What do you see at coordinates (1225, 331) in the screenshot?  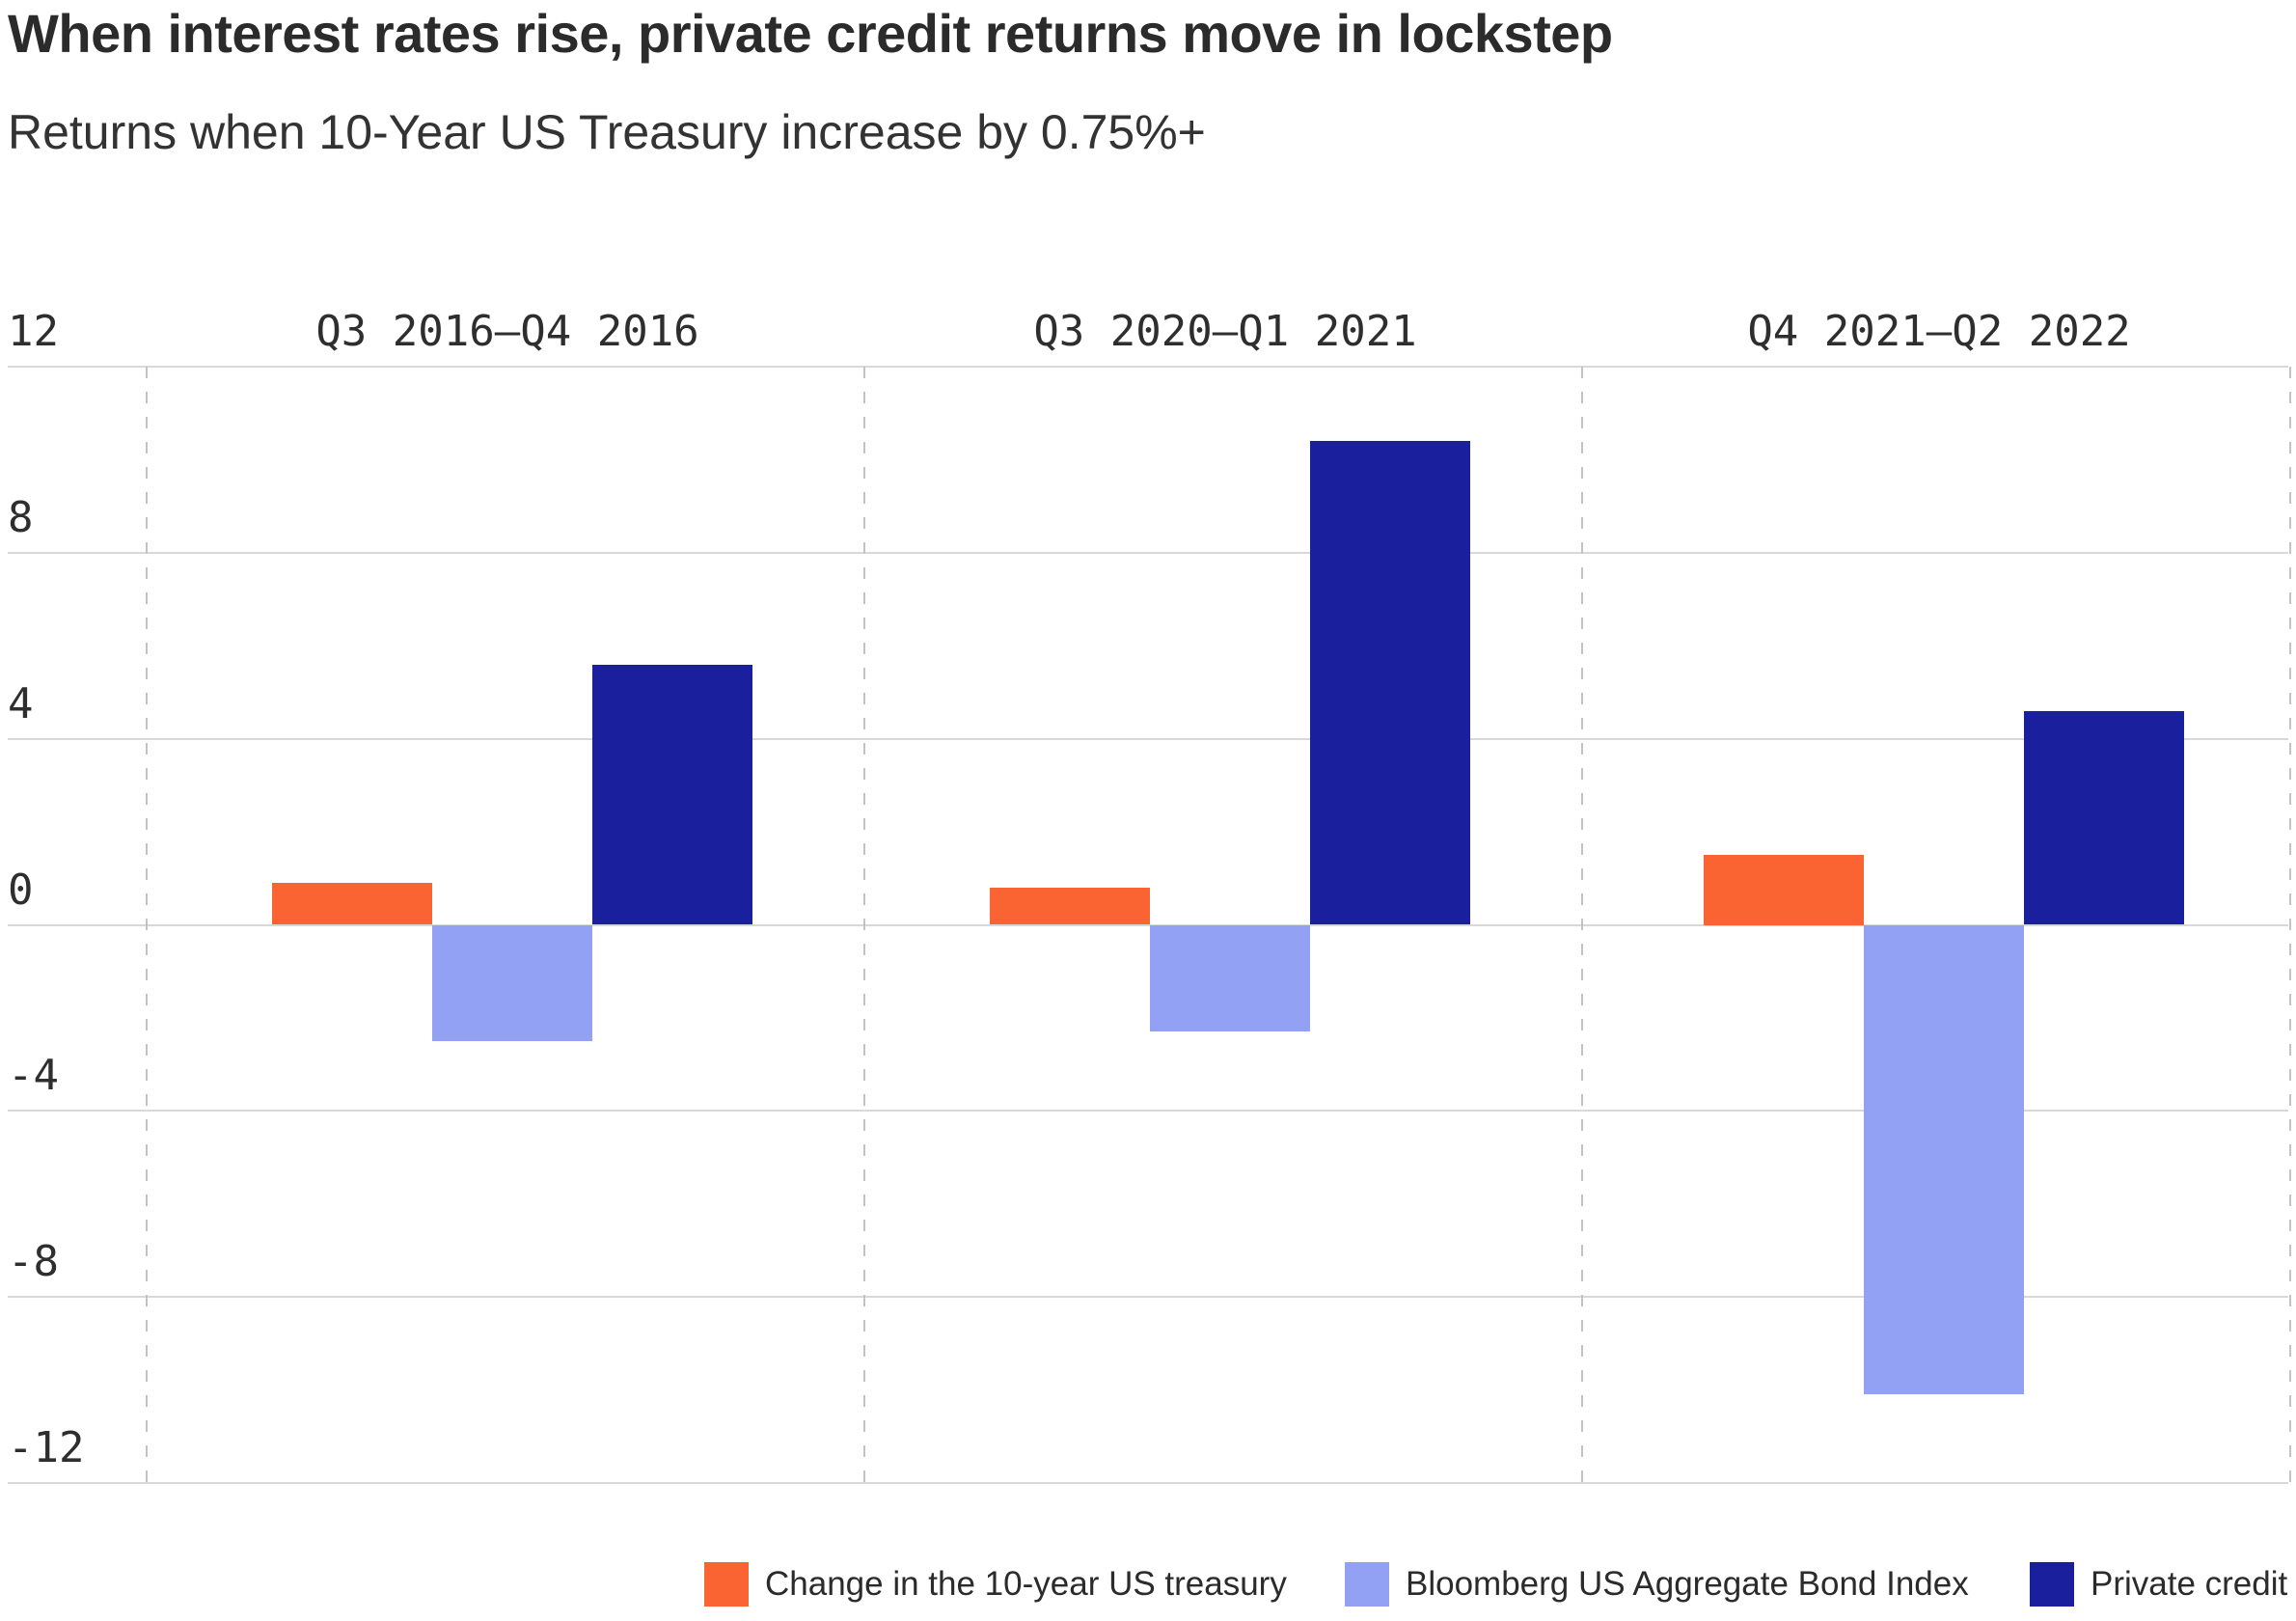 I see `group-label-2: Q3 2020–Q1 2021` at bounding box center [1225, 331].